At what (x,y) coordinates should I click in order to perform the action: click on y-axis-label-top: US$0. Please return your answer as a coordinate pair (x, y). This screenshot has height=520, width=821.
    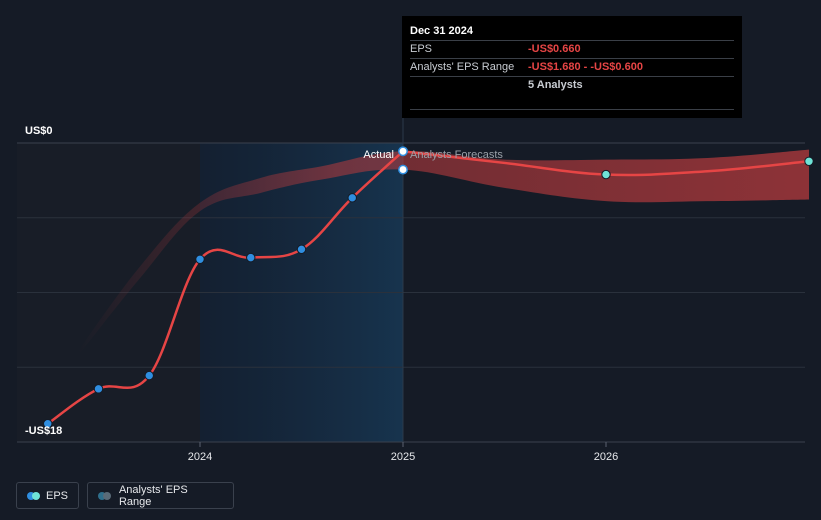
    Looking at the image, I should click on (39, 131).